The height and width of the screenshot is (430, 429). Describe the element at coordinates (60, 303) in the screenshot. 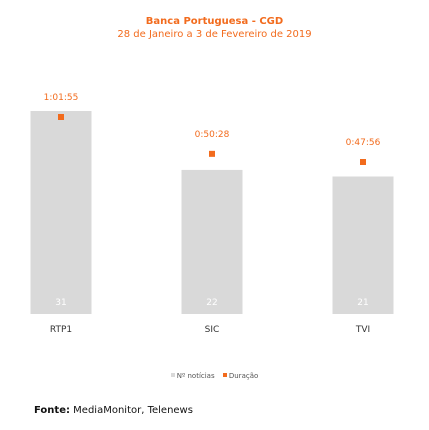

I see `bar-value-label-rtp1: 31` at that location.